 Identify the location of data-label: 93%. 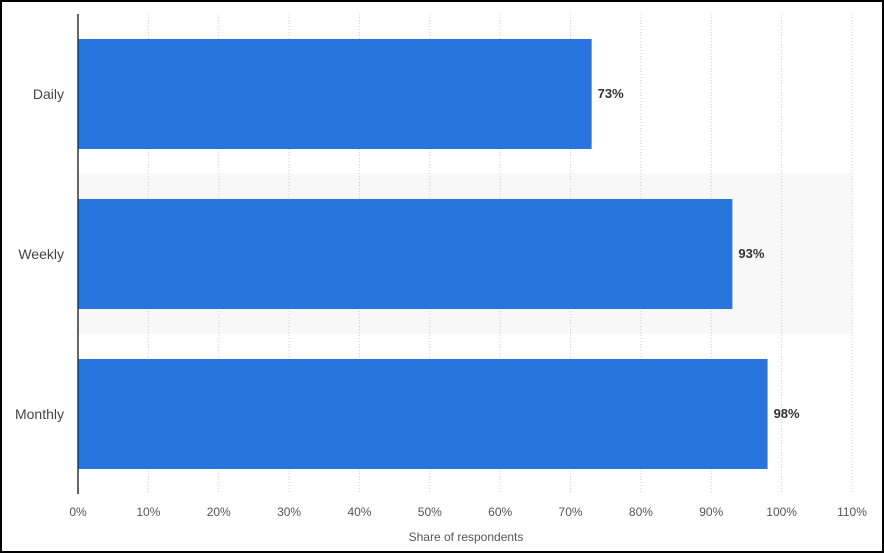
(751, 253).